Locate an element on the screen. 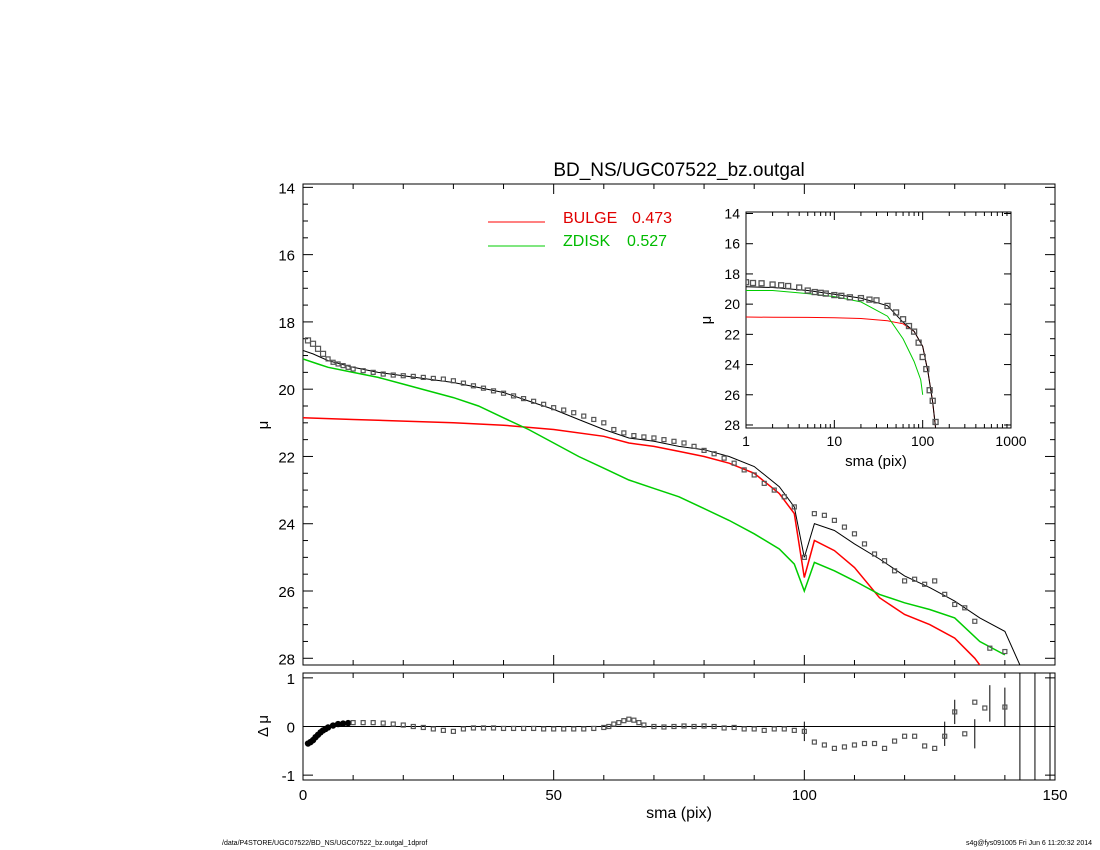  y-tick-label: 20 is located at coordinates (286, 390).